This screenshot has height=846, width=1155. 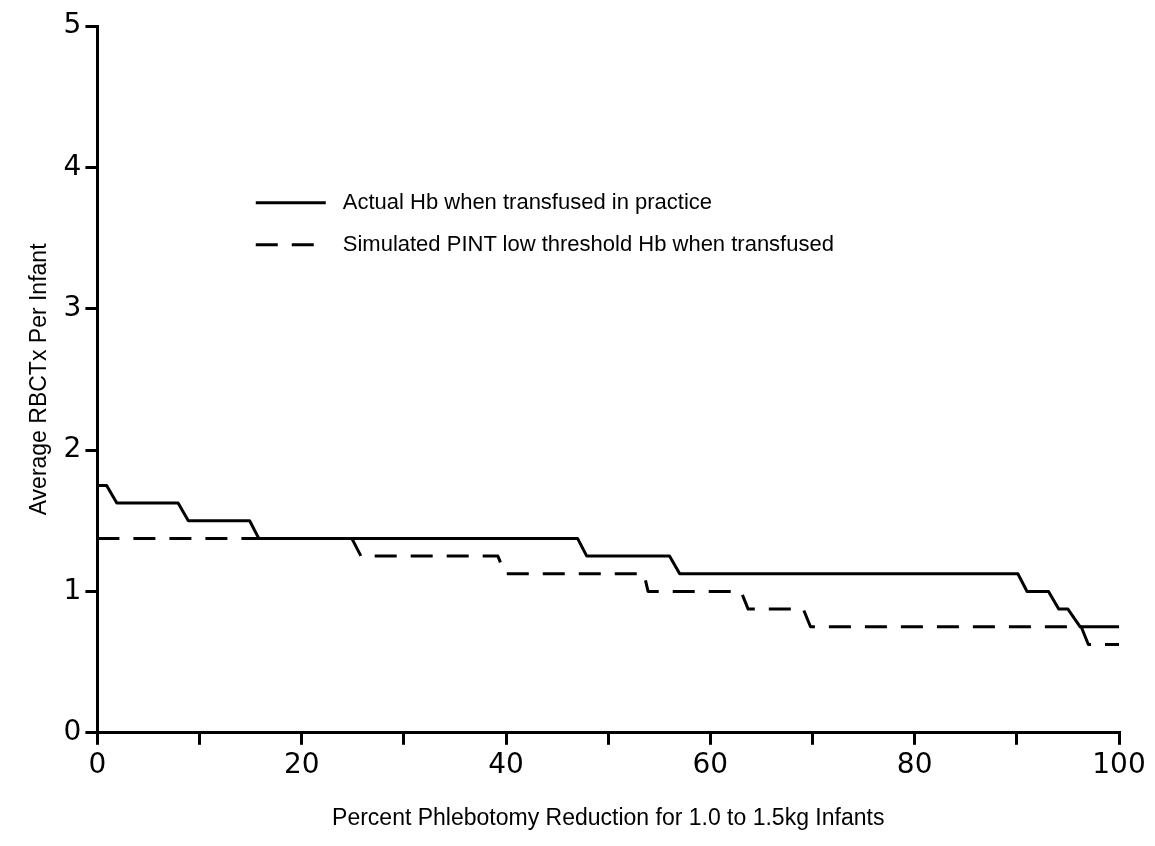 What do you see at coordinates (38, 379) in the screenshot?
I see `y-axis-title: Average RBCTx Per Infant` at bounding box center [38, 379].